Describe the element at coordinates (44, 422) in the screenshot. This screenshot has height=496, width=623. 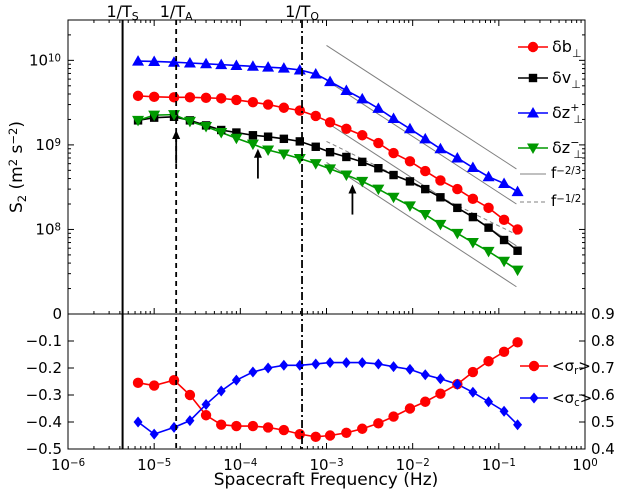
I see `left-tick-label-1: −0.4` at that location.